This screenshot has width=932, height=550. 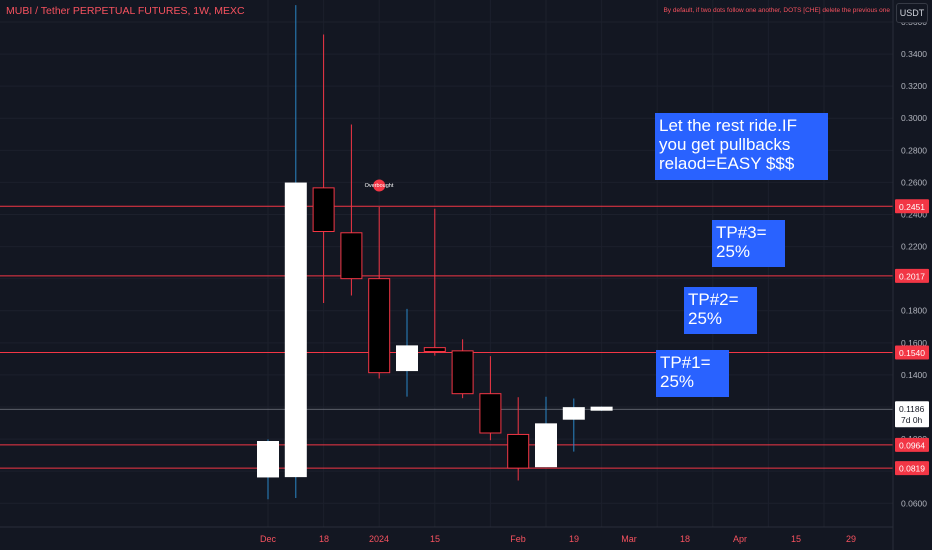 I want to click on level-price-label: 0.2017, so click(x=912, y=276).